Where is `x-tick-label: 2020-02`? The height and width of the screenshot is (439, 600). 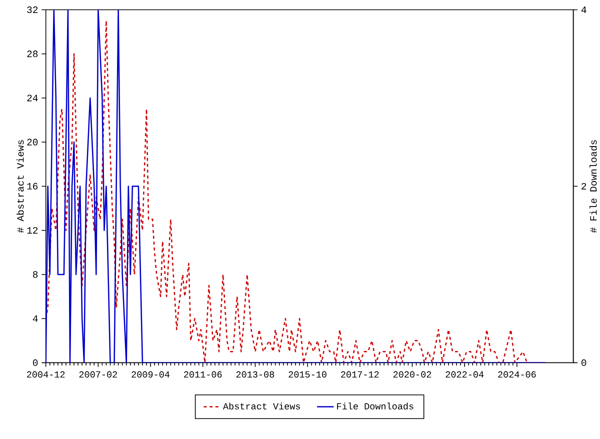
x-tick-label: 2020-02 is located at coordinates (412, 374).